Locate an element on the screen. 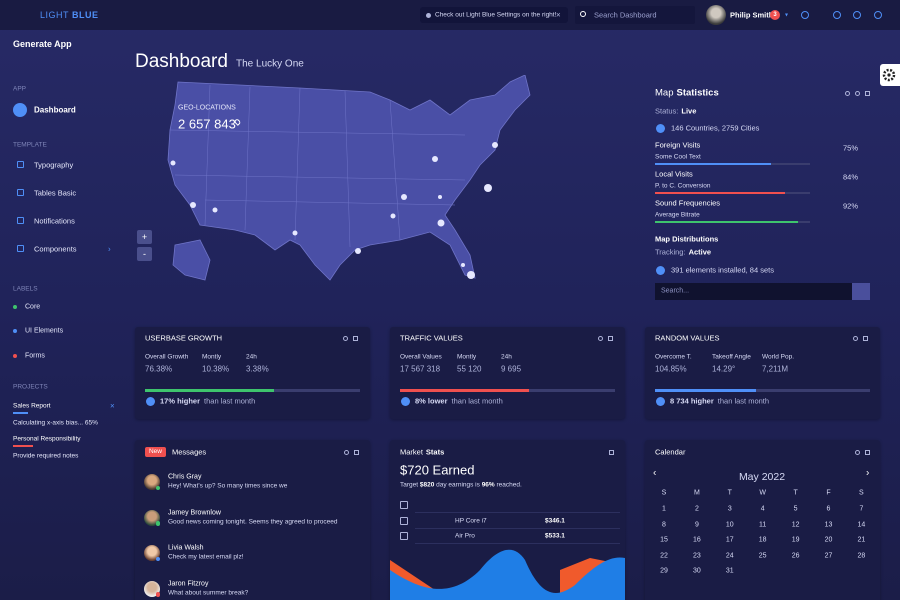 The image size is (900, 600). calendar-day: 18 is located at coordinates (762, 540).